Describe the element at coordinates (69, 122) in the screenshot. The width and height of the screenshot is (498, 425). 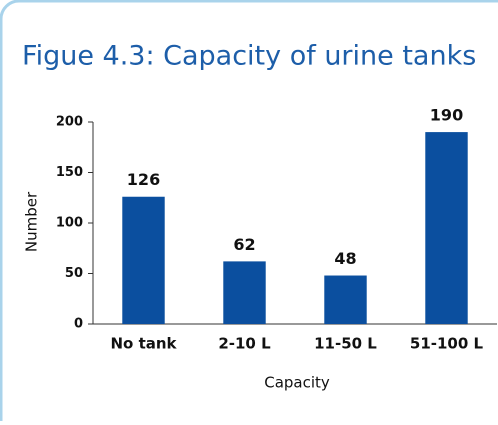
I see `y-tick-label: 200` at that location.